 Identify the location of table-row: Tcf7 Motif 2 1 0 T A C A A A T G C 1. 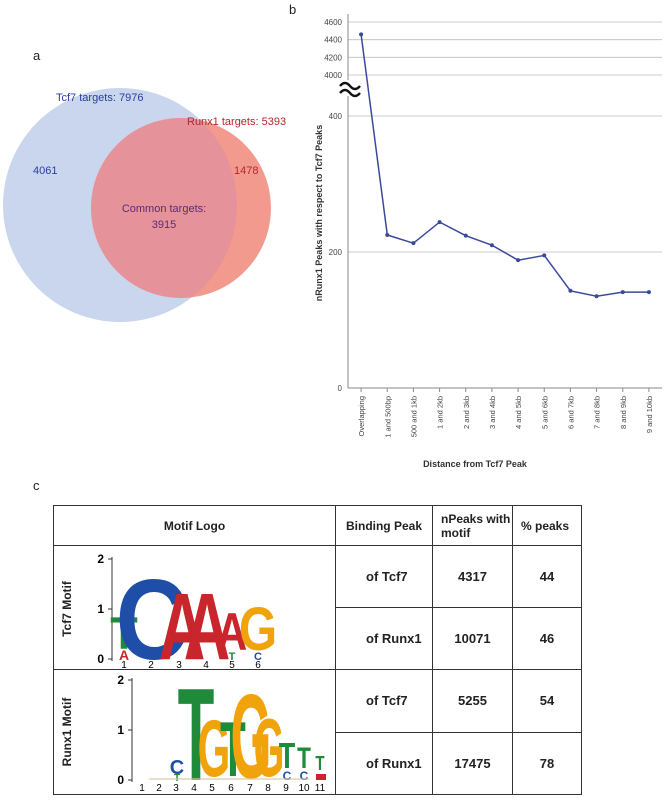
(317, 607).